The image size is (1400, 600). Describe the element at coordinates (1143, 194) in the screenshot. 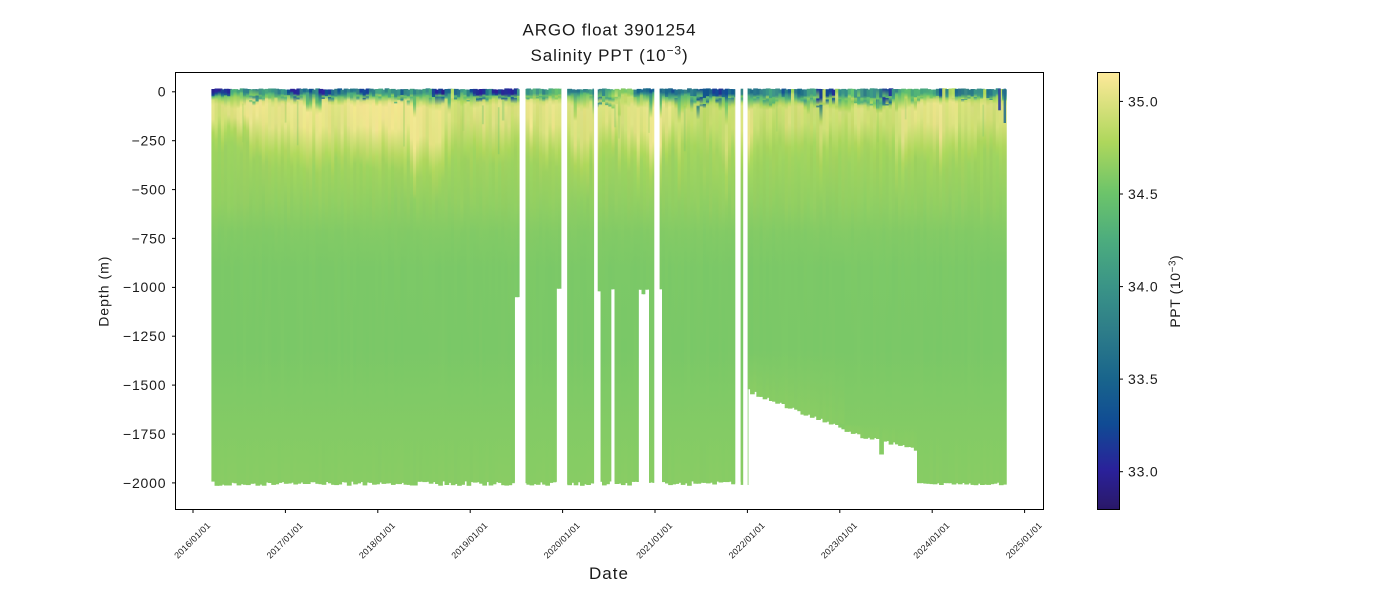

I see `svg-text: 34.5` at that location.